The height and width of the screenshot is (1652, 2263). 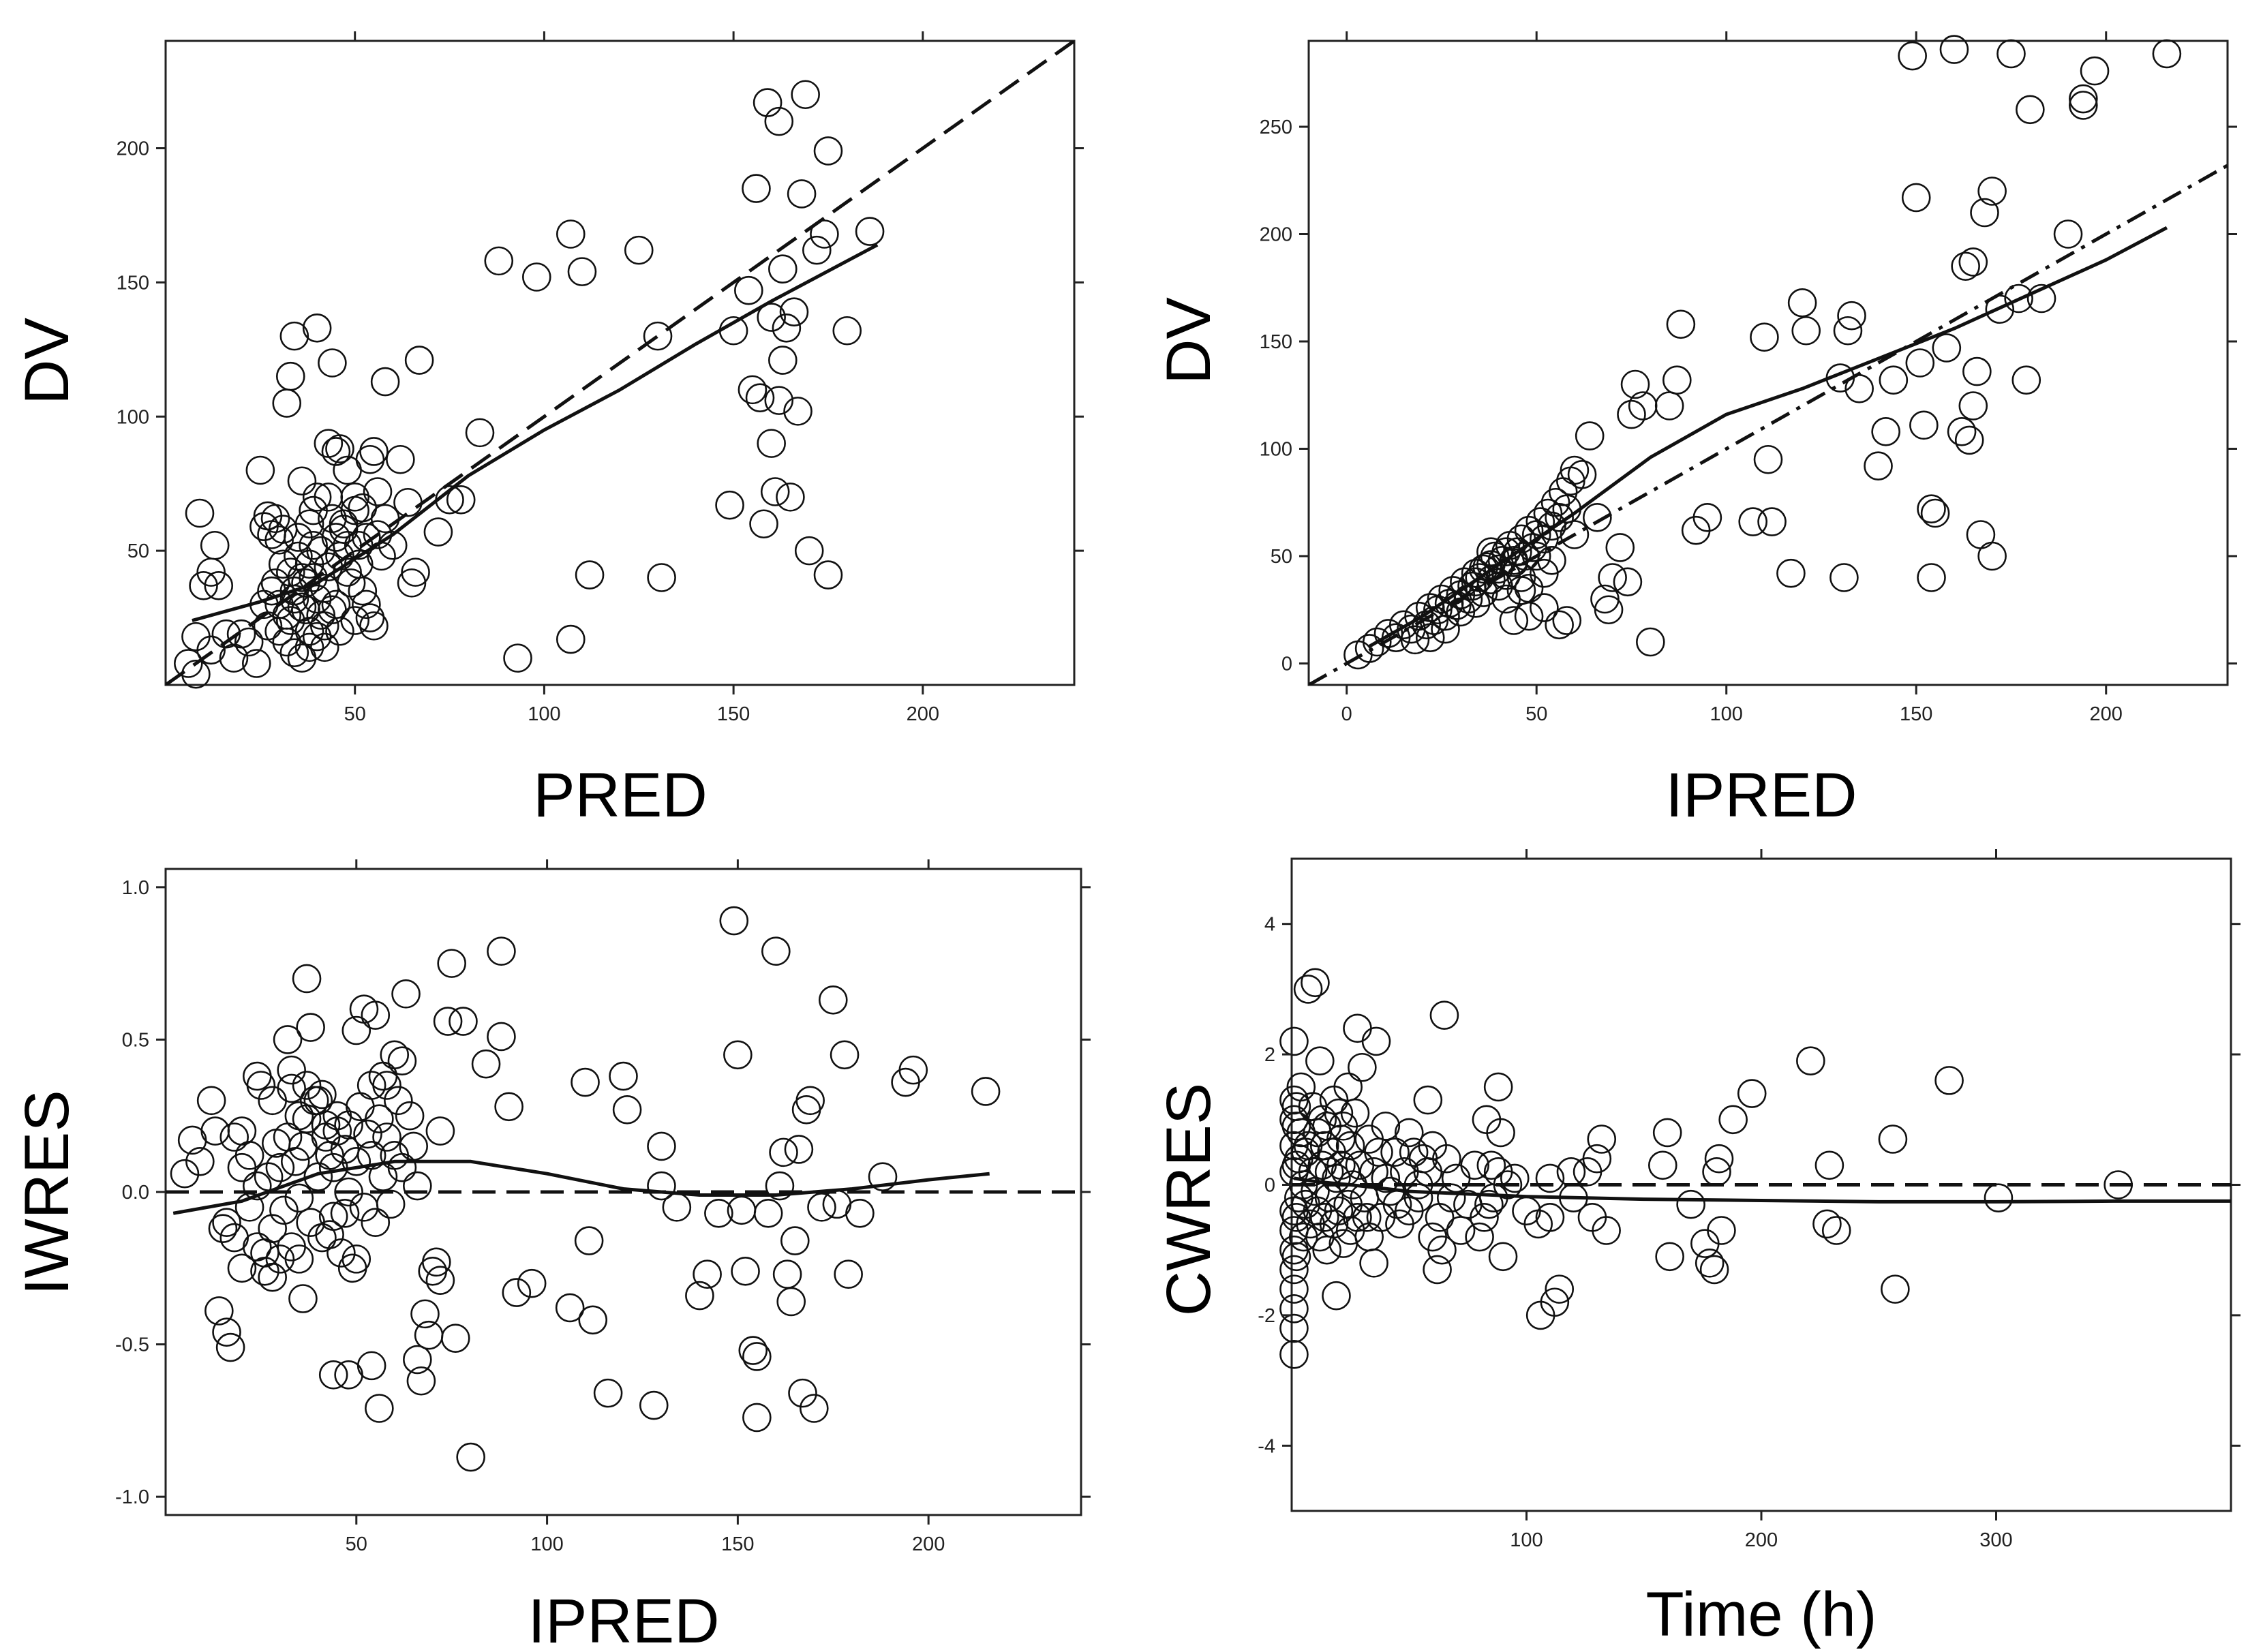 What do you see at coordinates (132, 1497) in the screenshot?
I see `y-tick-label: -1.0` at bounding box center [132, 1497].